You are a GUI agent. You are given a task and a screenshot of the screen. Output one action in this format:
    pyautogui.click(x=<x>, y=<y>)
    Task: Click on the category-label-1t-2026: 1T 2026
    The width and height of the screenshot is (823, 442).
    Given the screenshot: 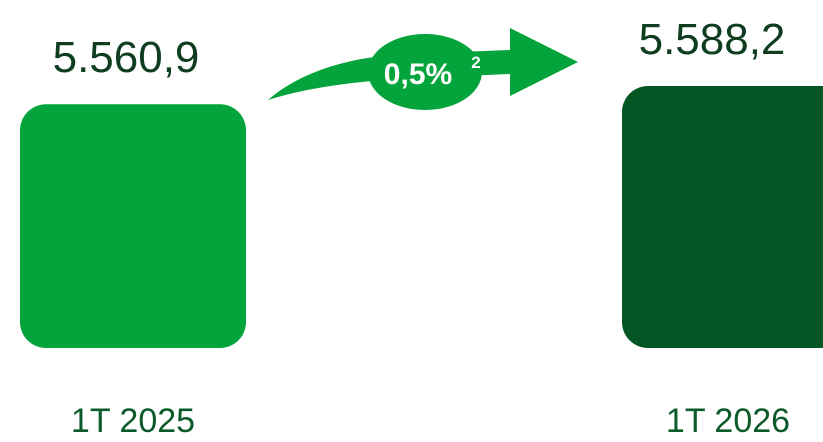 What is the action you would take?
    pyautogui.click(x=728, y=421)
    